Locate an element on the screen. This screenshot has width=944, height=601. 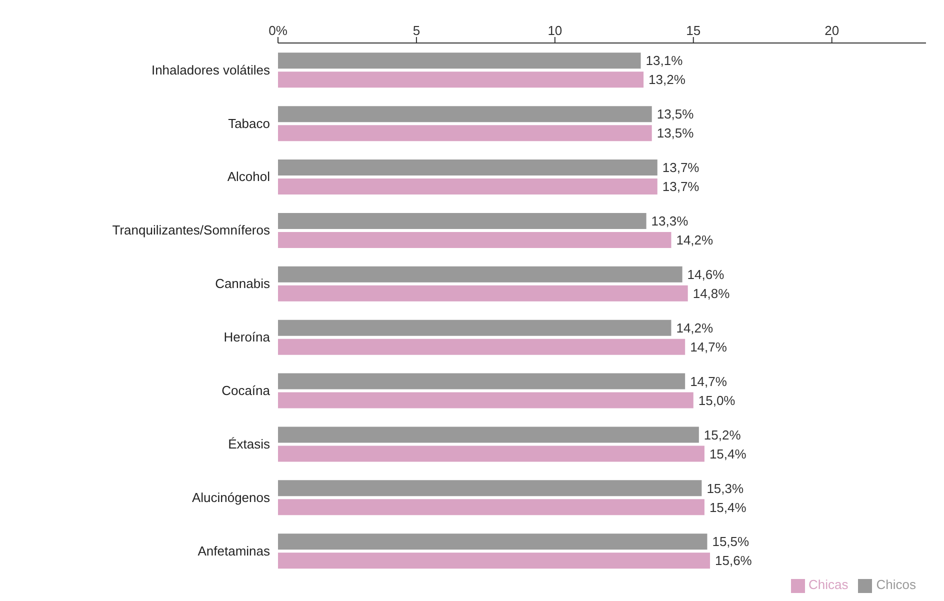
data-label: 15,6% is located at coordinates (733, 560).